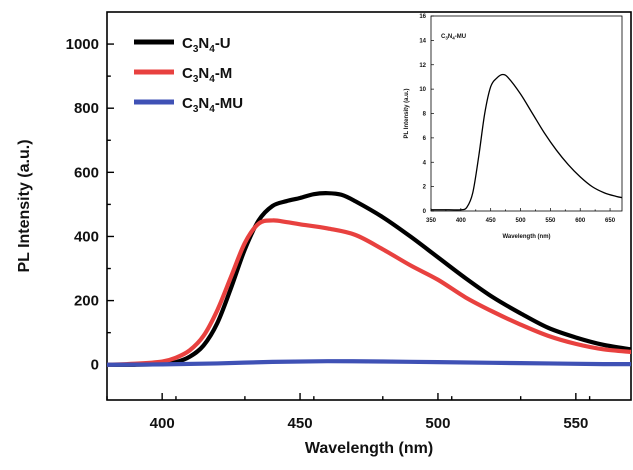  I want to click on main-y-tick-label: 800, so click(86, 108).